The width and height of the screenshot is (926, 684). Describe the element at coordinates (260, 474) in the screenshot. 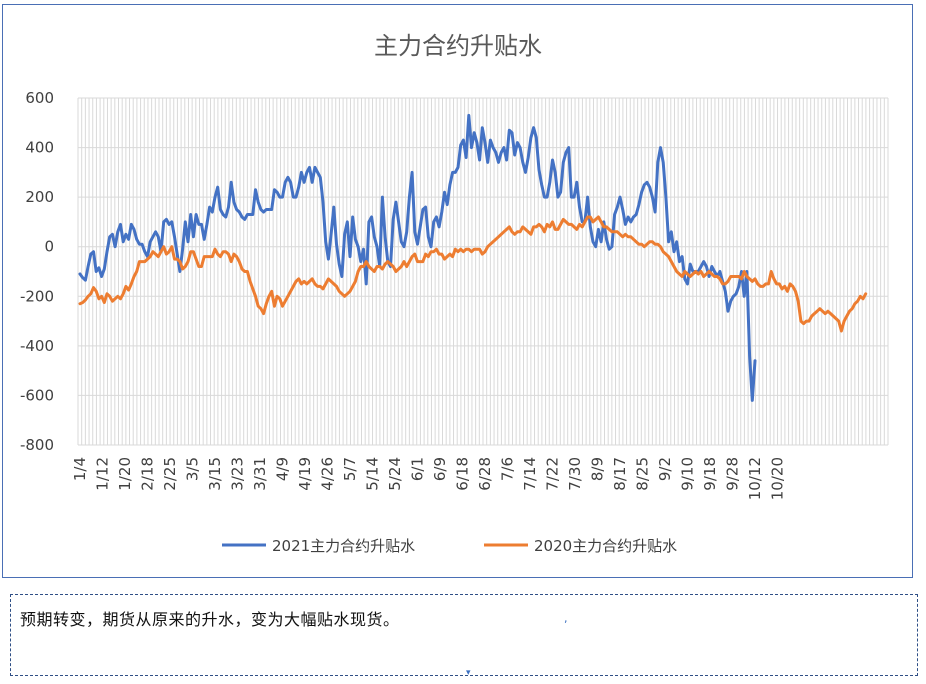

I see `x-tick-label: 3/31` at that location.